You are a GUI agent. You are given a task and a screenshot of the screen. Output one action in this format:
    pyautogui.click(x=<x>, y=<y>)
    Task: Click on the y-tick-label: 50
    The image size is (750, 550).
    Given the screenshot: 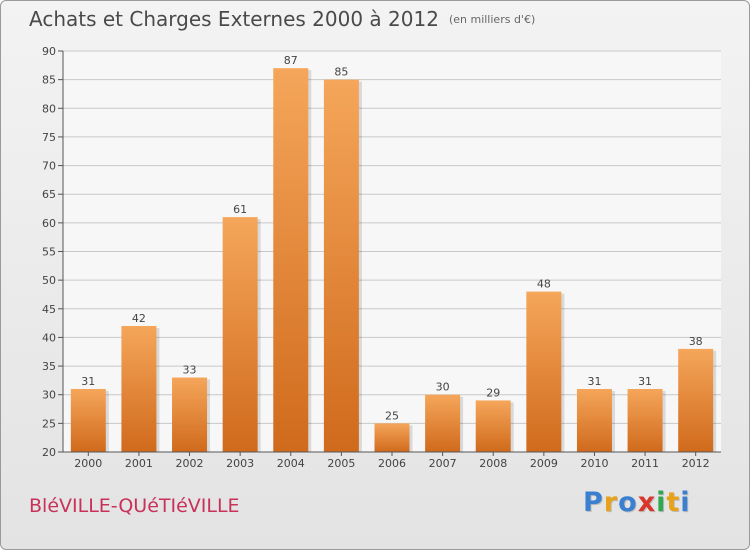 What is the action you would take?
    pyautogui.click(x=49, y=280)
    